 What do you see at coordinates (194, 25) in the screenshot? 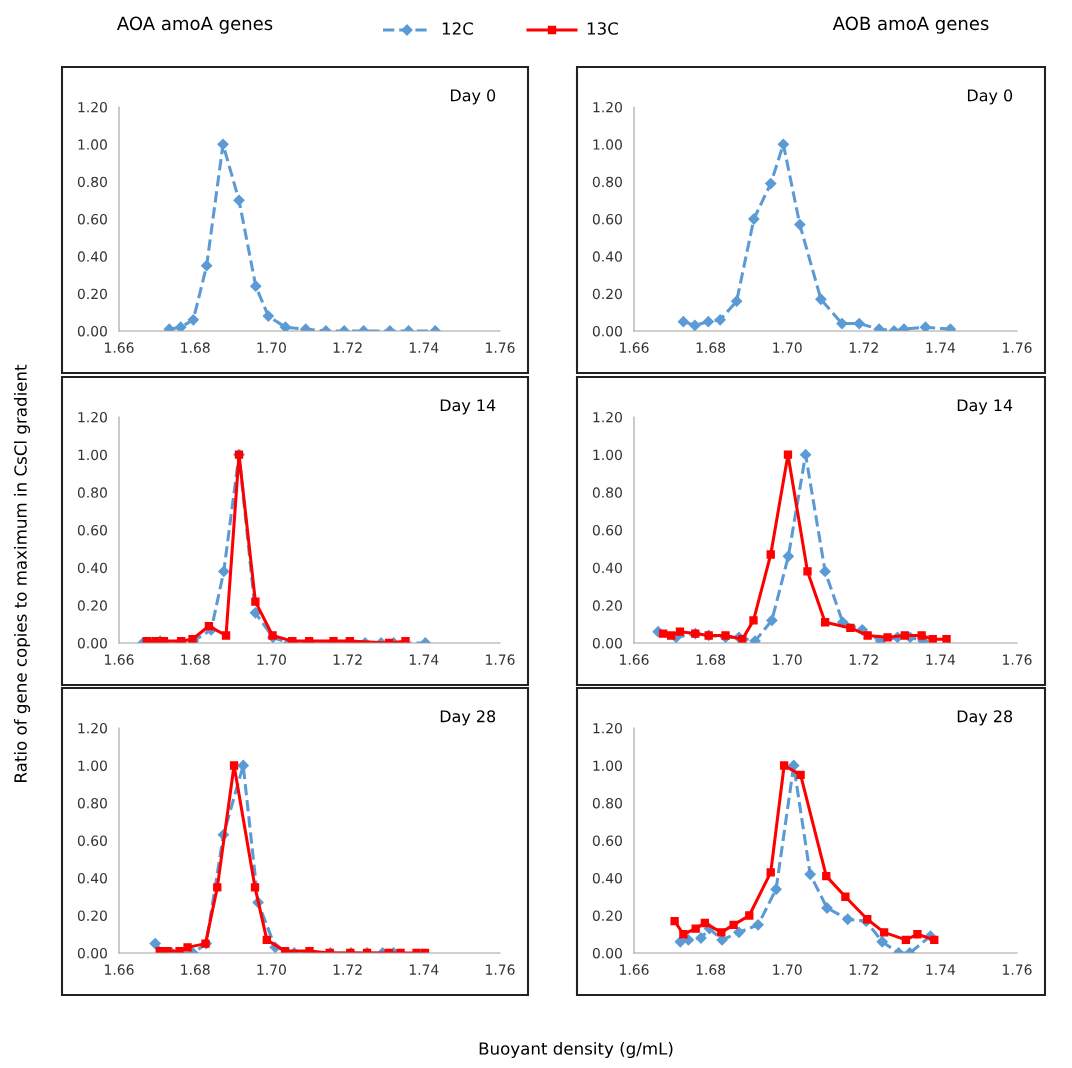
I see `chart-subtitle: AOA amoA genes` at bounding box center [194, 25].